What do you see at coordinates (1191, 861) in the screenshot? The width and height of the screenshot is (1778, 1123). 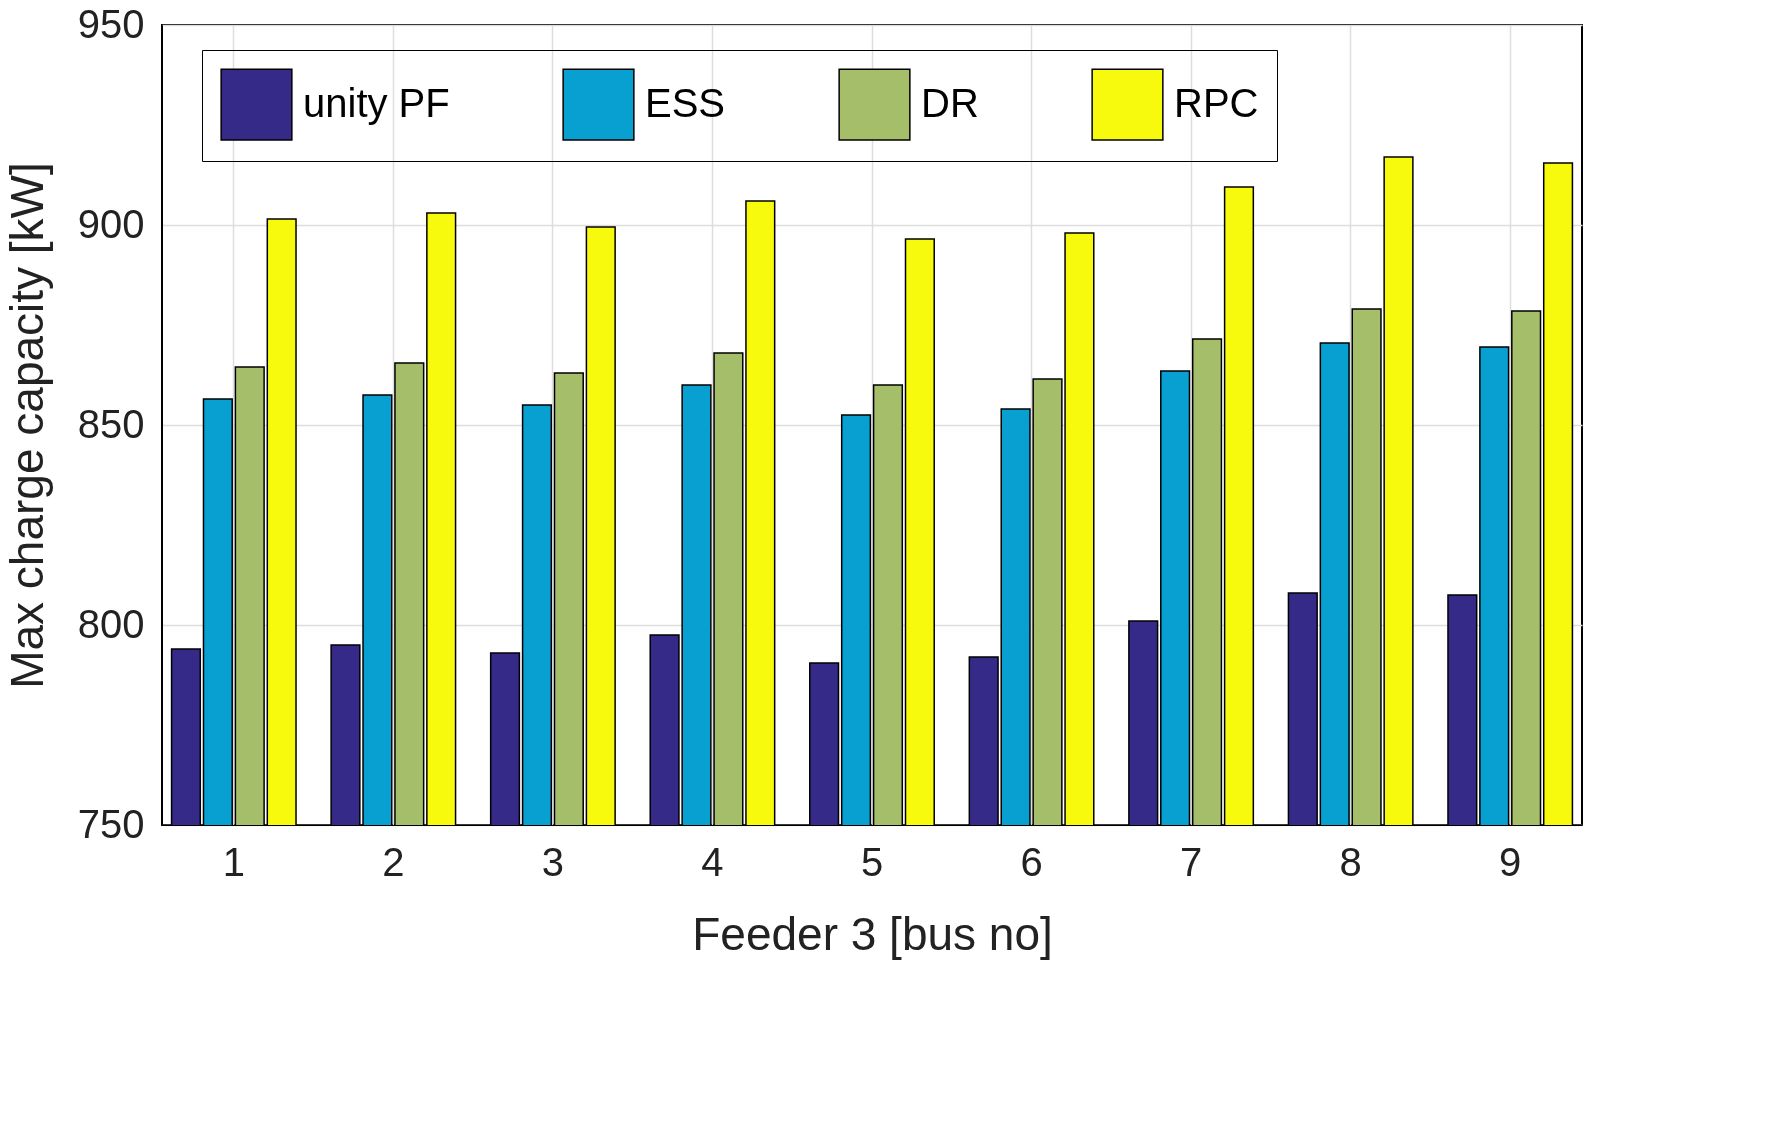 I see `x-tick-label: 7` at bounding box center [1191, 861].